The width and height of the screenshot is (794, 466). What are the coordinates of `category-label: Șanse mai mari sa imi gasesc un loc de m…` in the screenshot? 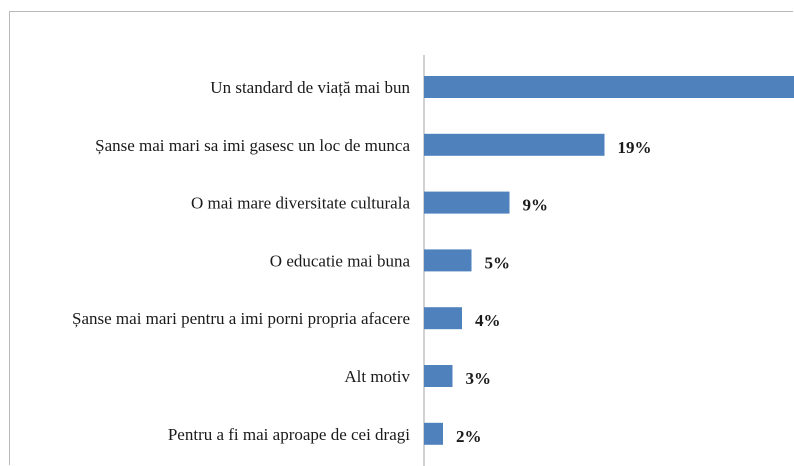 It's located at (252, 145).